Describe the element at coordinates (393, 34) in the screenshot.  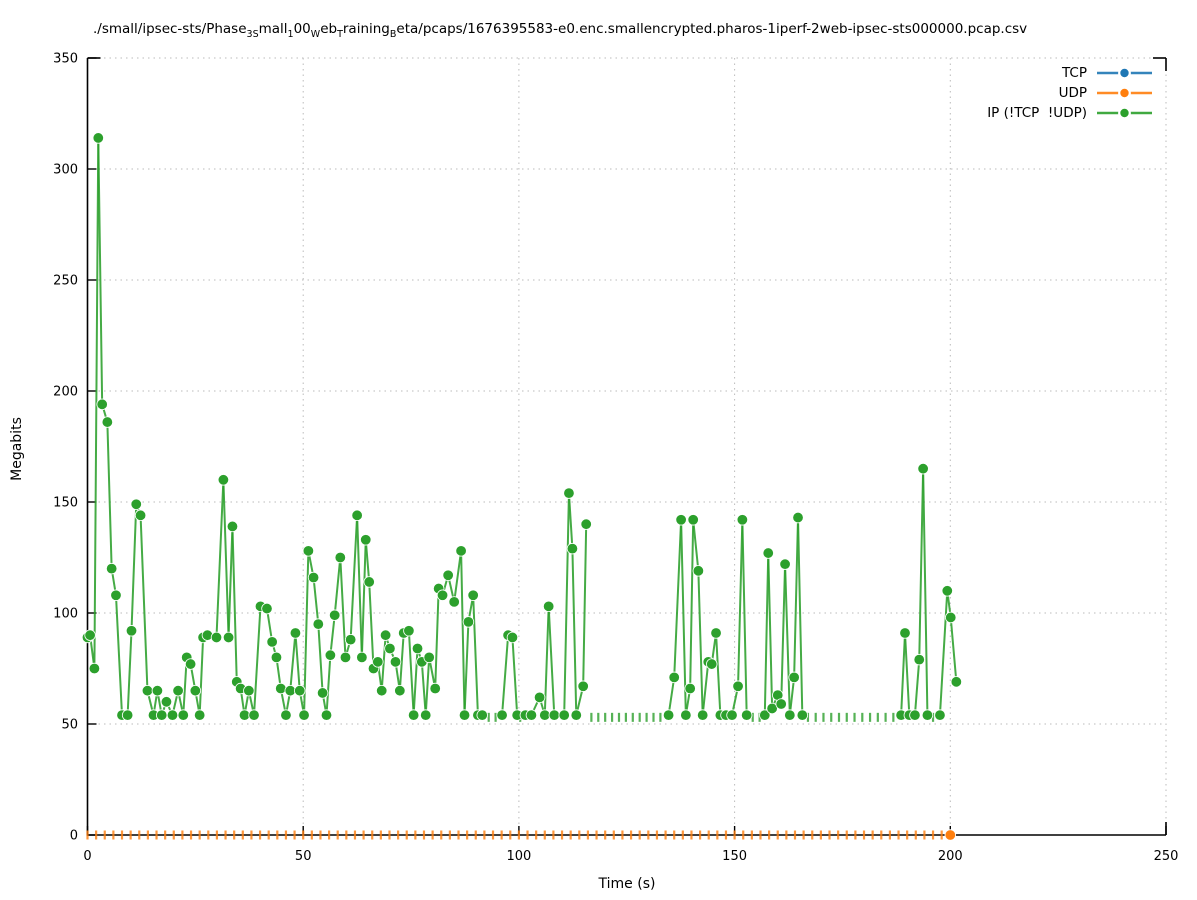
I see `title-subscript: B` at that location.